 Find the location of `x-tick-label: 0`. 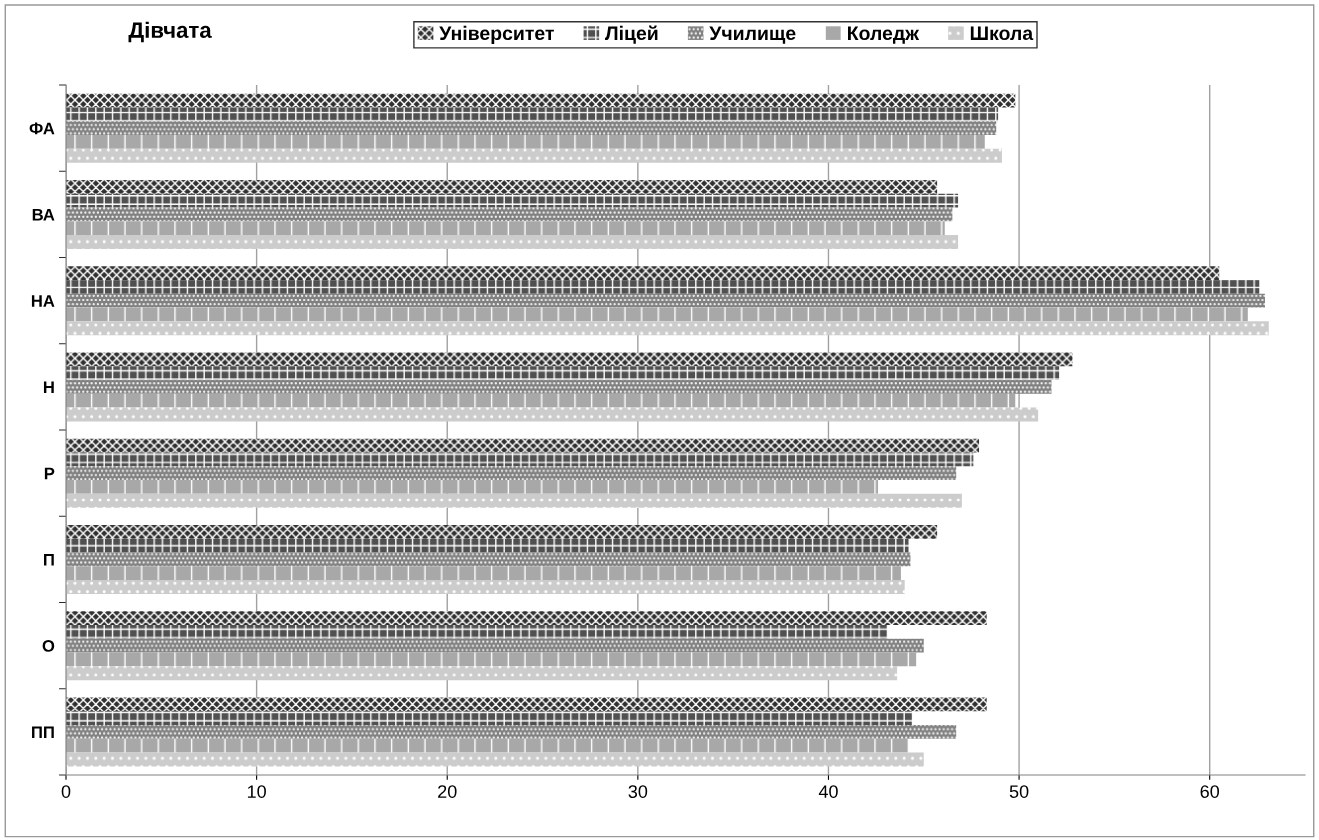

x-tick-label: 0 is located at coordinates (66, 791).